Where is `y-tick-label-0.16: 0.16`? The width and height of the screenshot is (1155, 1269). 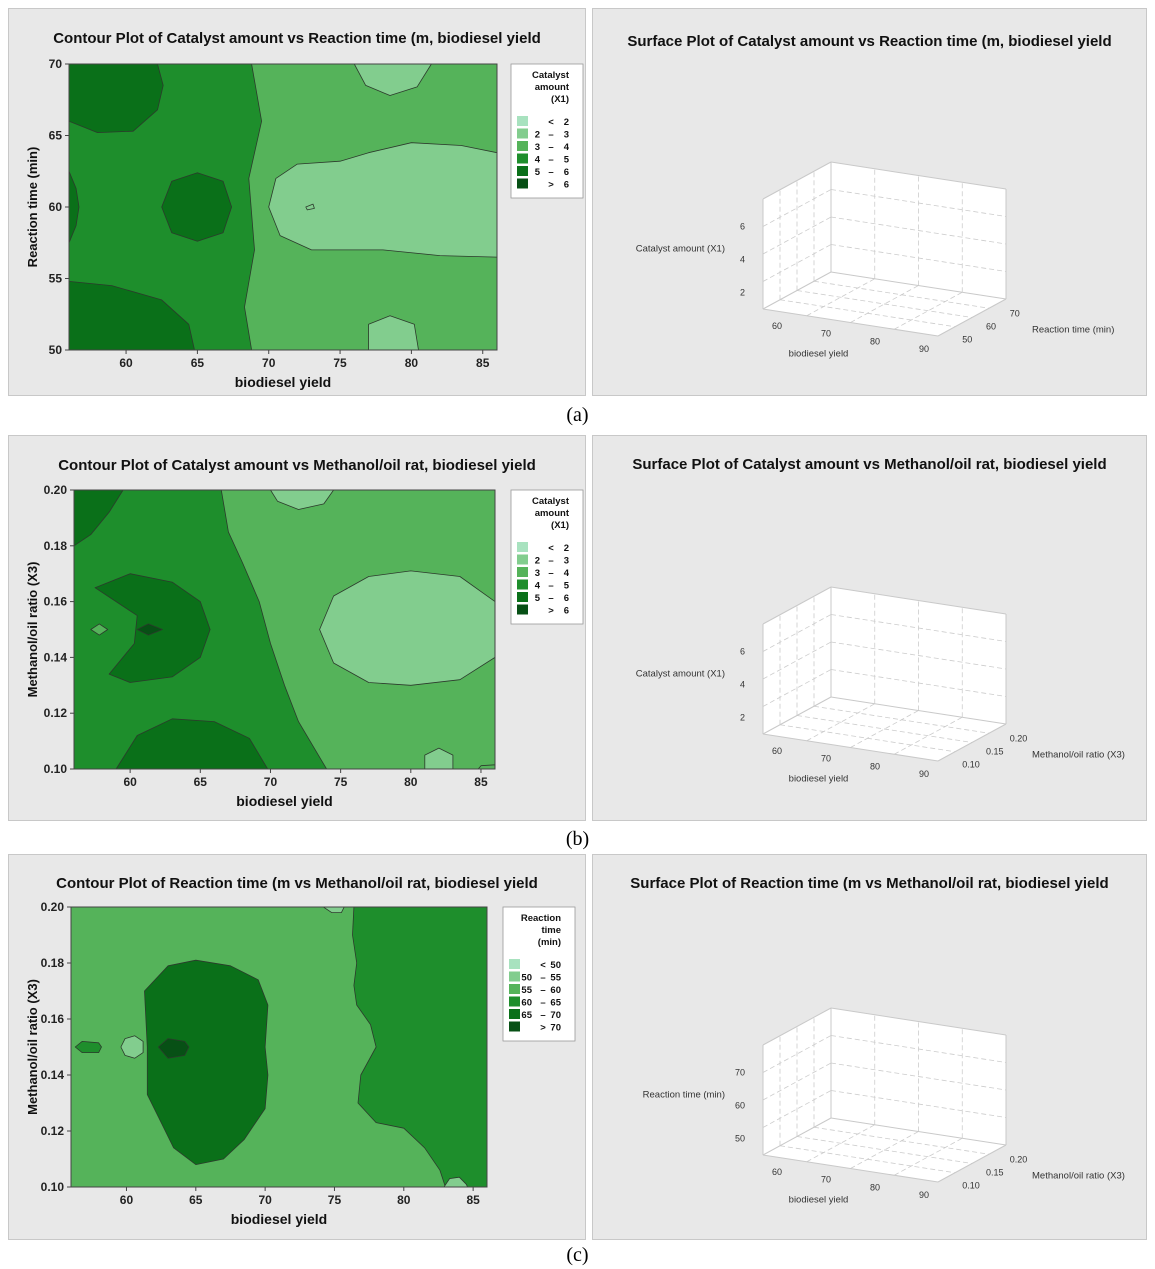
y-tick-label-0.16: 0.16 is located at coordinates (56, 602).